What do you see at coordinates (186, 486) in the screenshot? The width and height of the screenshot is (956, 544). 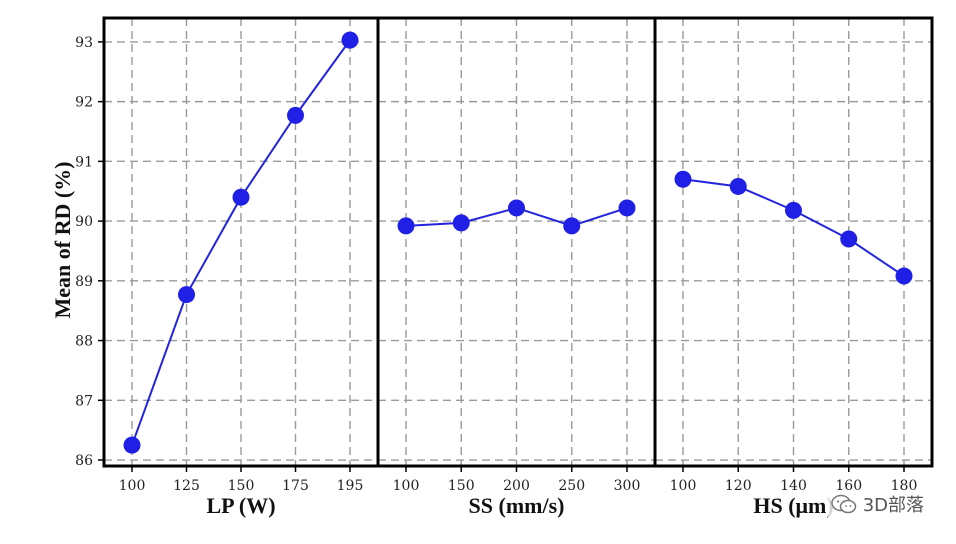 I see `x-tick-label: 125` at bounding box center [186, 486].